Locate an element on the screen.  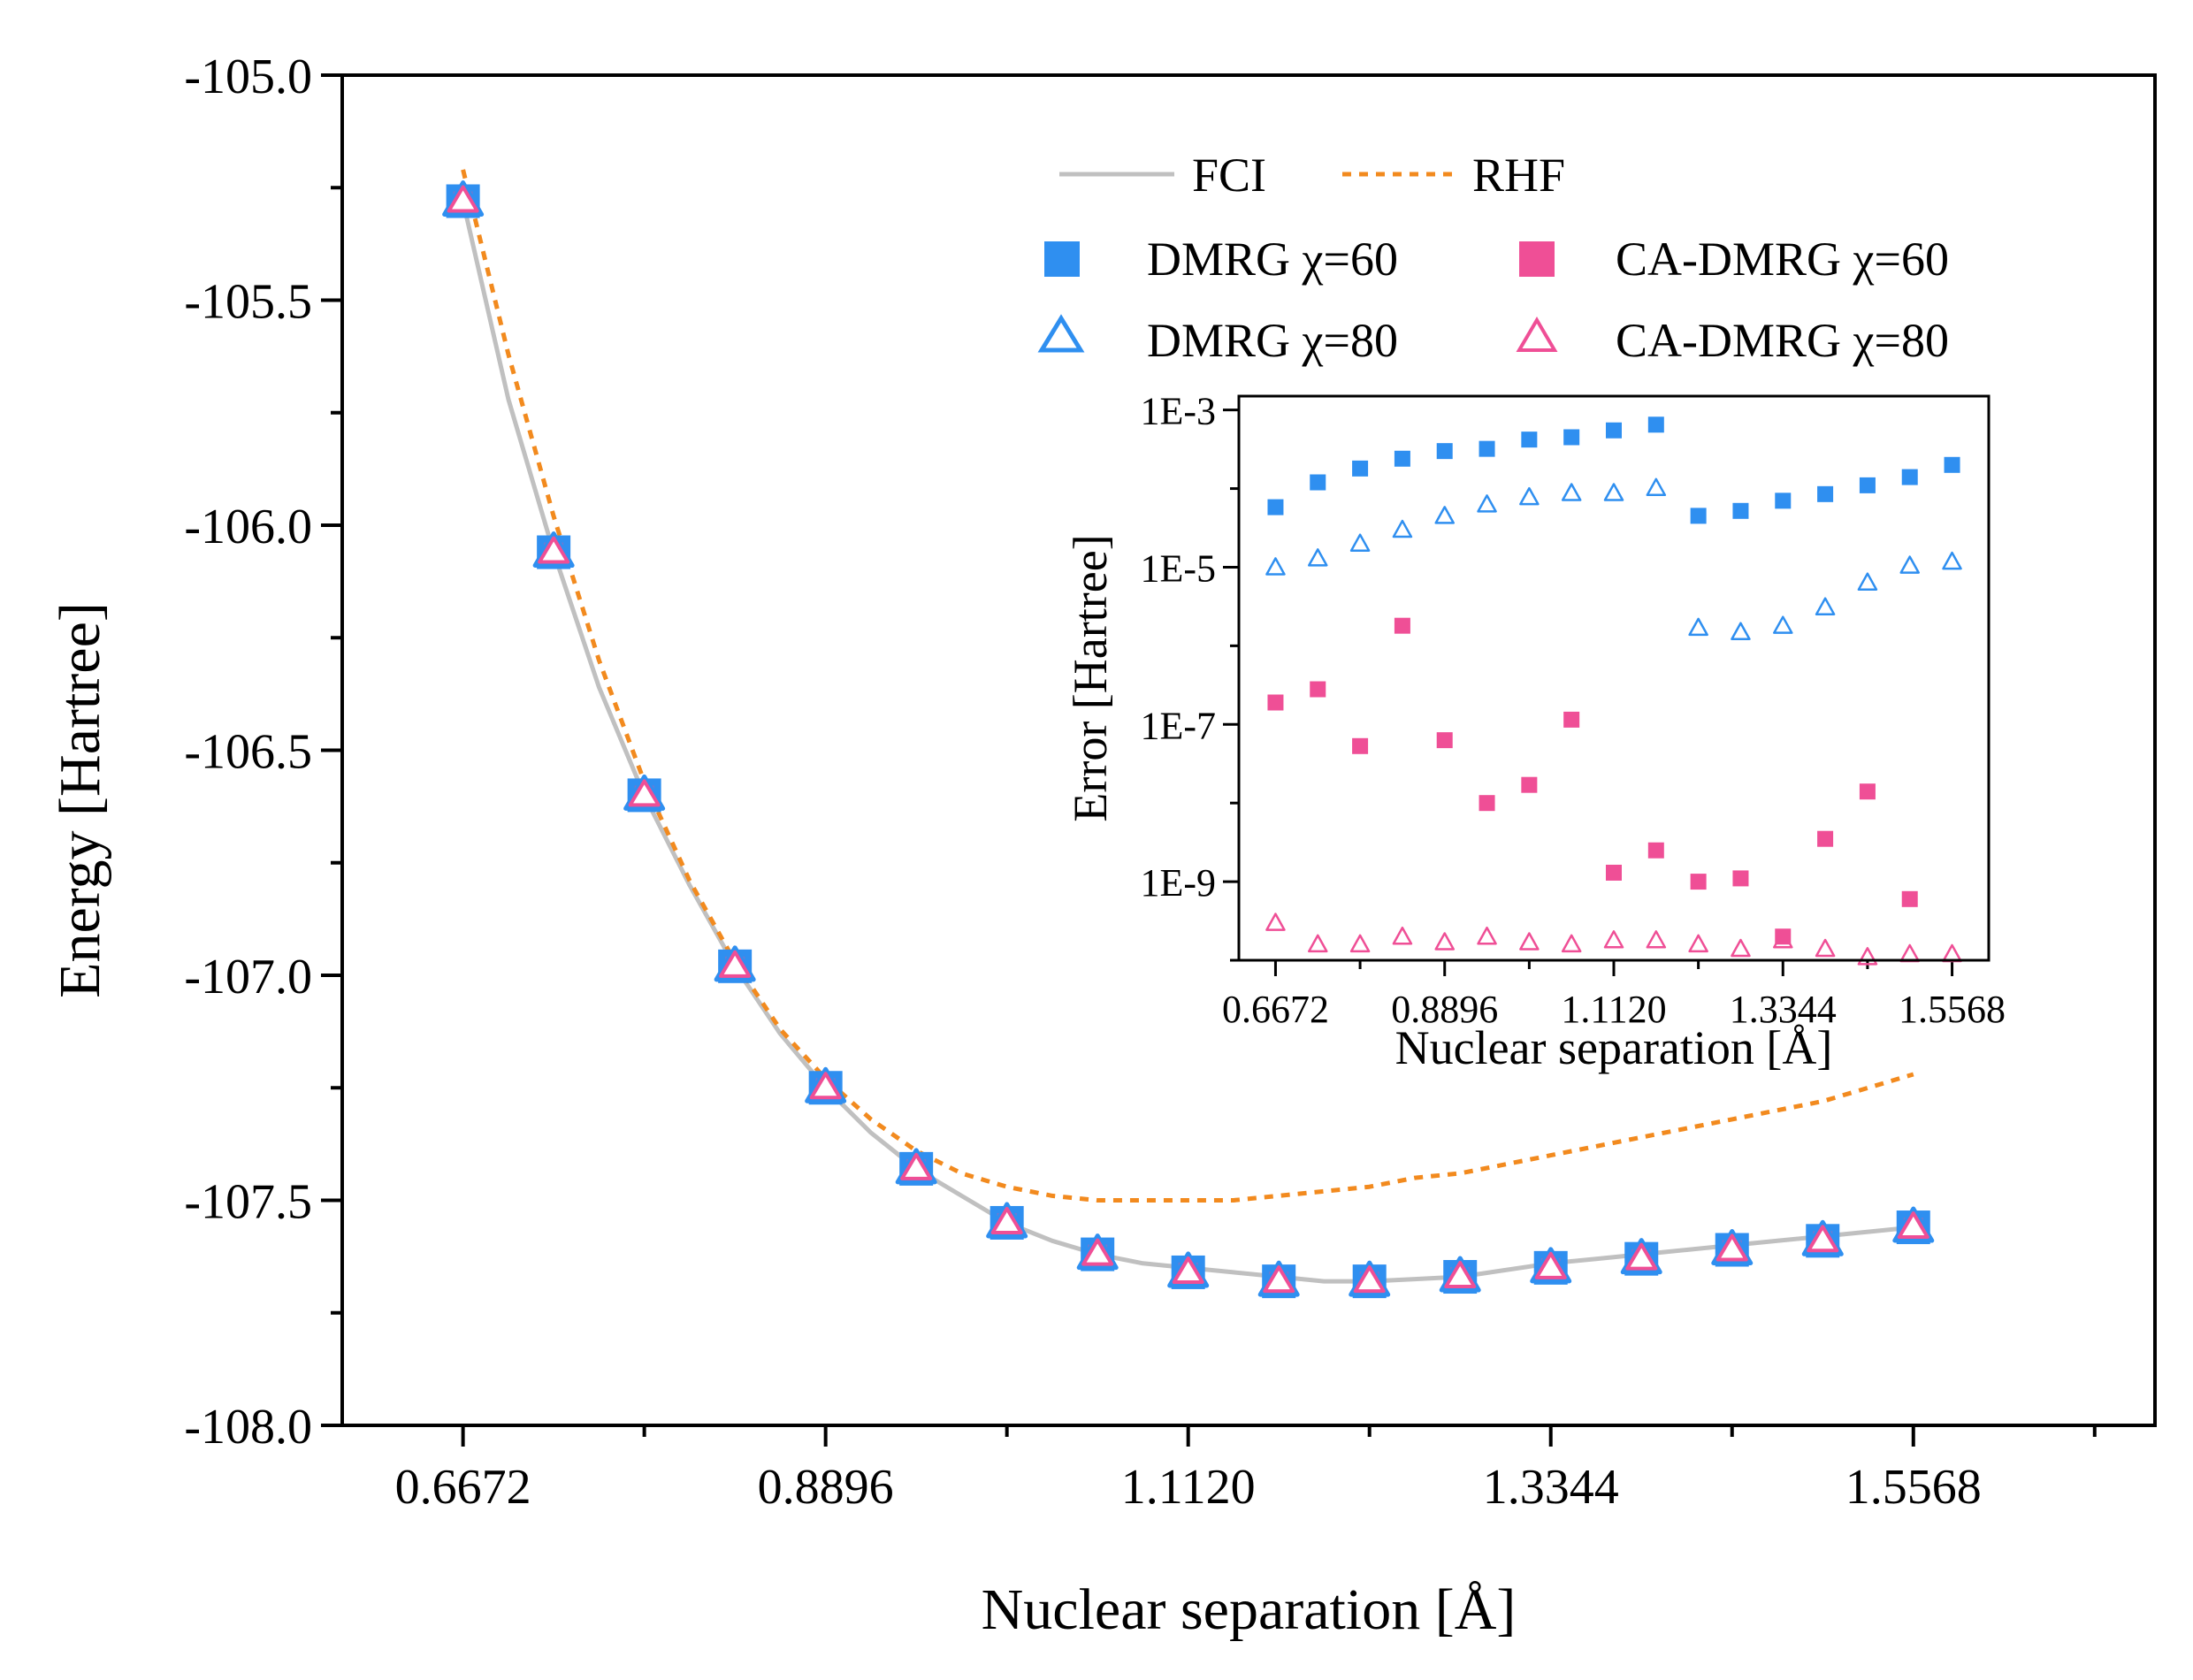
inset-x-tick-label: 1.1120 is located at coordinates (1613, 1009).